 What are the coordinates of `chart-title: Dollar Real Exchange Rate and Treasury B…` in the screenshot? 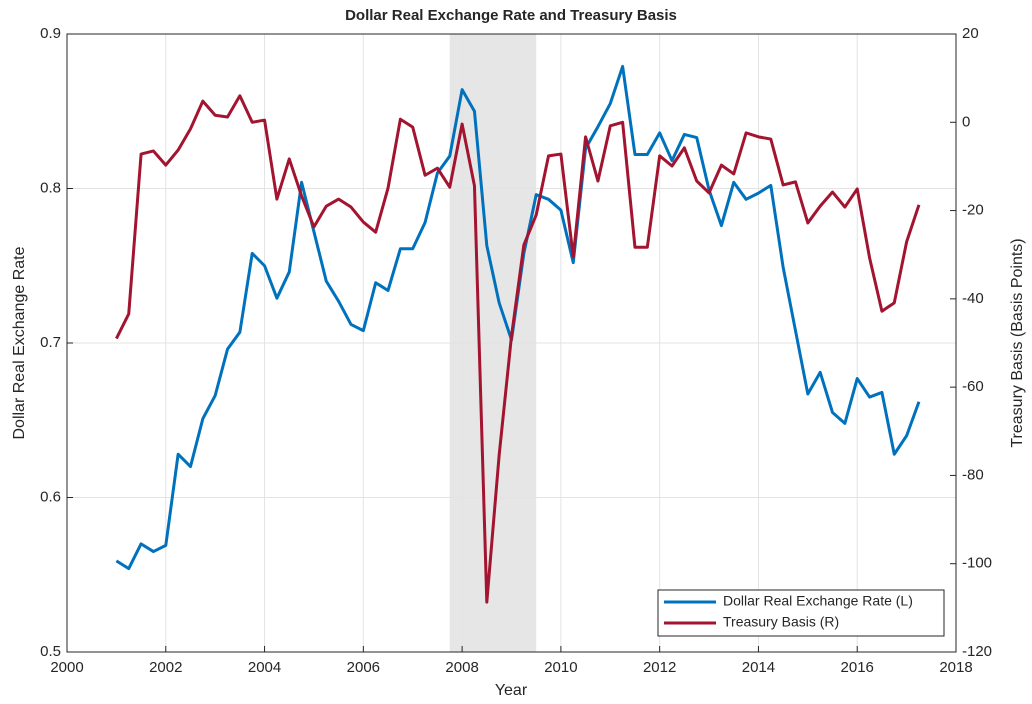 It's located at (511, 15).